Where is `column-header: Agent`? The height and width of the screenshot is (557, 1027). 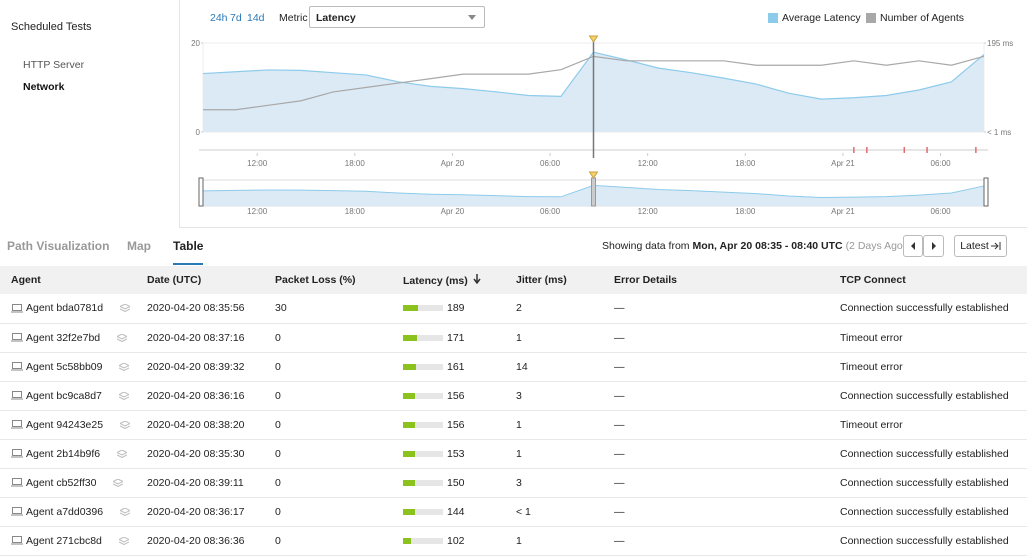 column-header: Agent is located at coordinates (68, 280).